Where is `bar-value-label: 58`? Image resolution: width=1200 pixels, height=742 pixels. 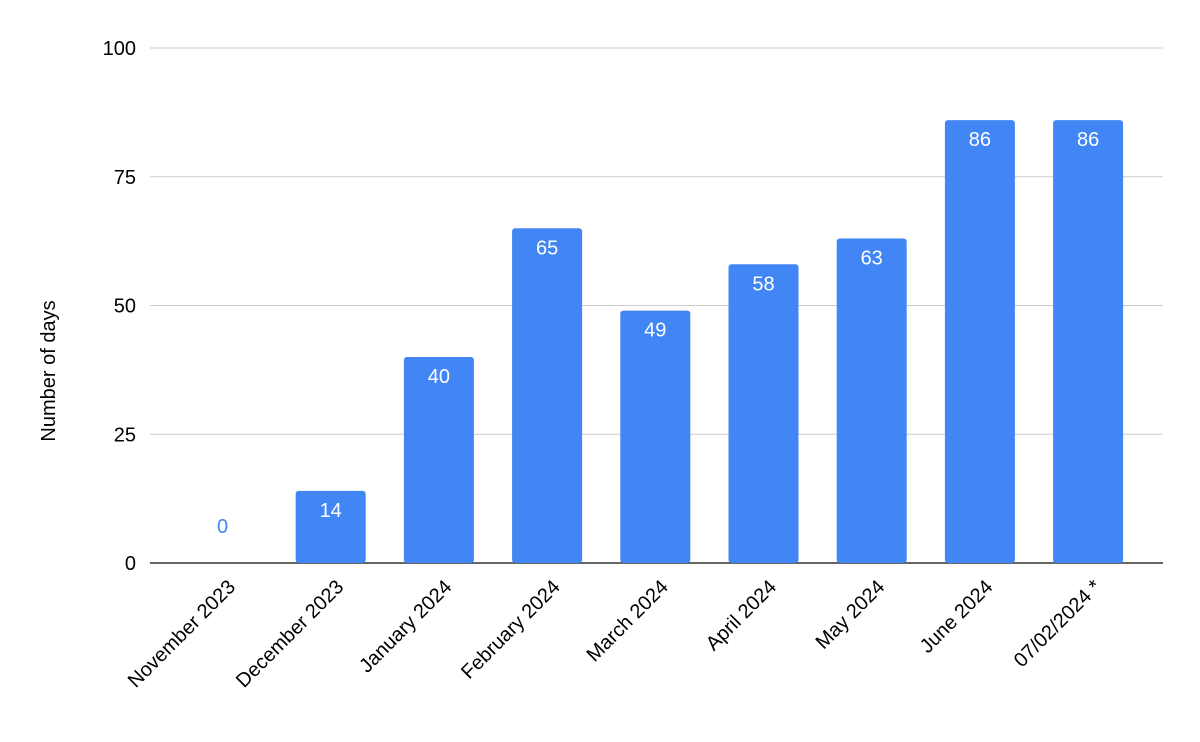
bar-value-label: 58 is located at coordinates (763, 284).